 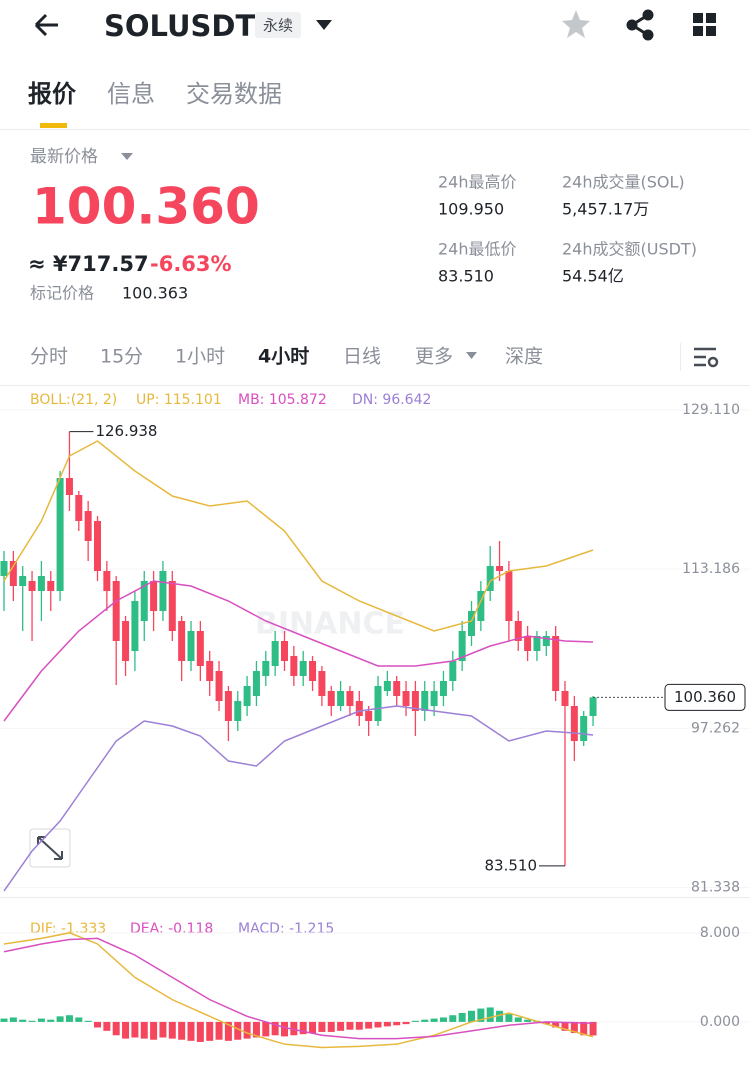 I want to click on badge: 永续, so click(x=278, y=26).